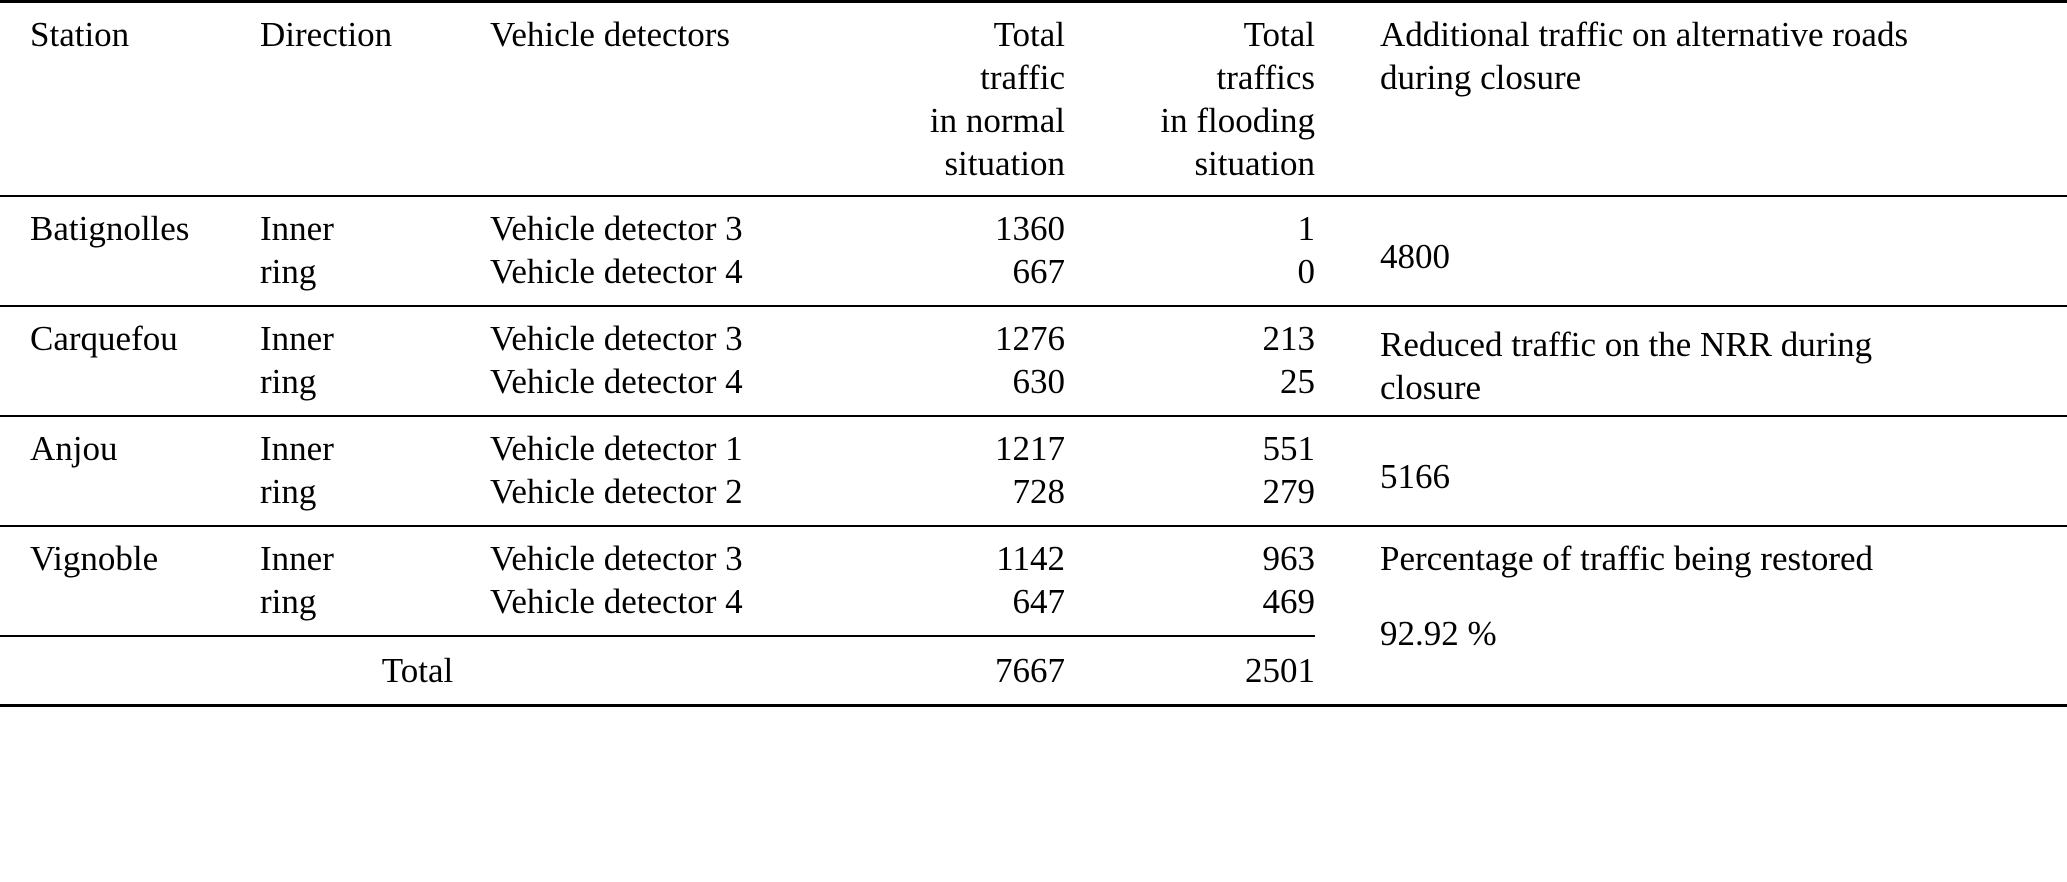 This screenshot has height=882, width=2067. I want to click on table-row: ring Vehicle detector 4 630 25, so click(1033, 388).